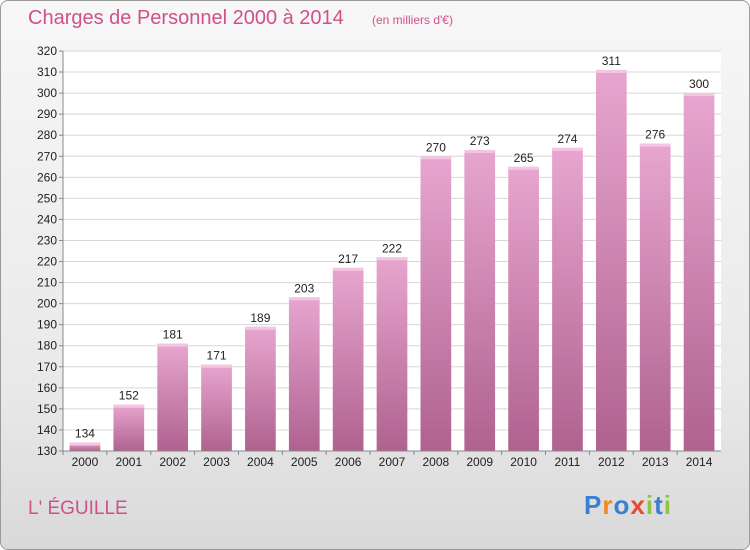 The height and width of the screenshot is (550, 750). Describe the element at coordinates (47, 304) in the screenshot. I see `y-tick-label: 200` at that location.